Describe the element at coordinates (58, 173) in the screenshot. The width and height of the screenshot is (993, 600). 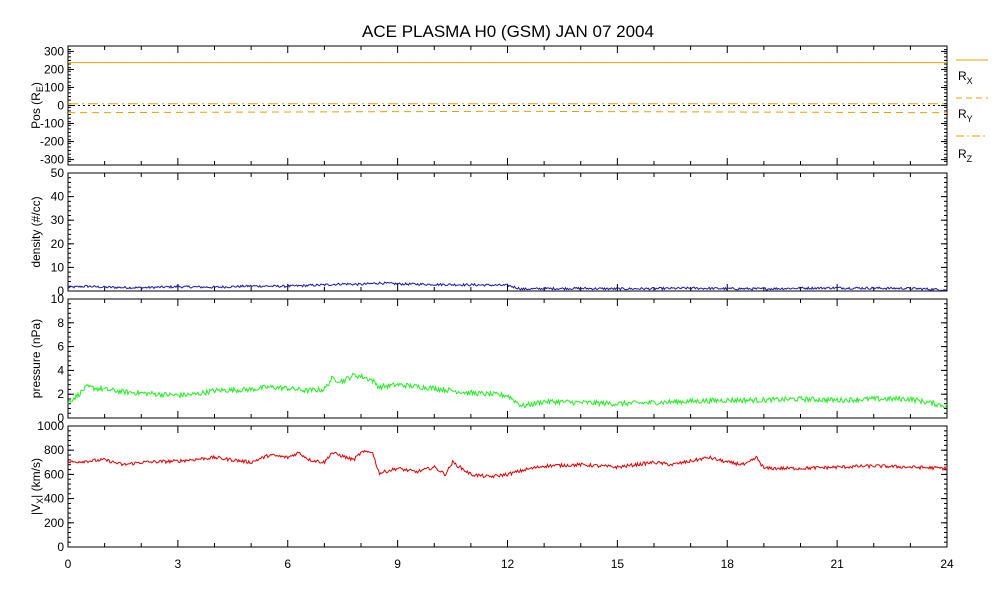
I see `y-tick-label: 50` at that location.